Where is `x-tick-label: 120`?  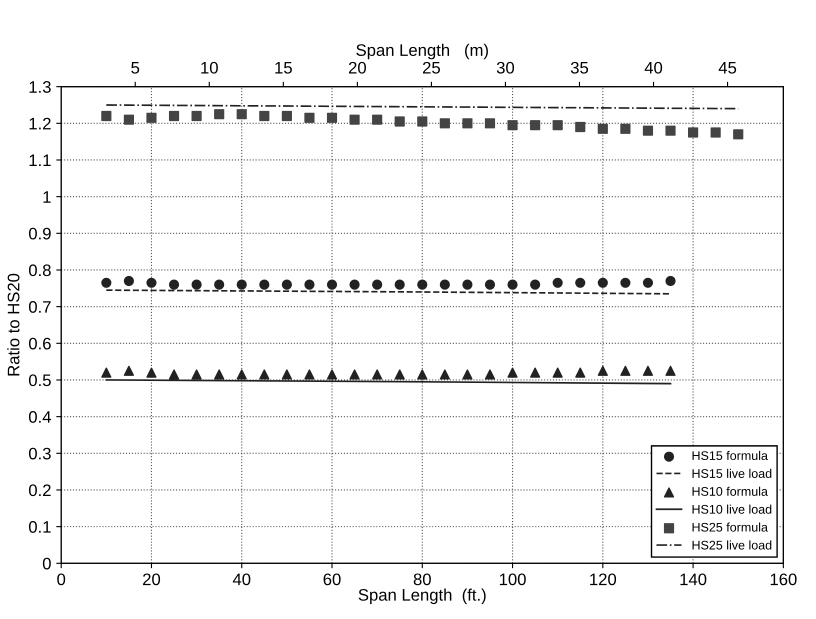 x-tick-label: 120 is located at coordinates (603, 579).